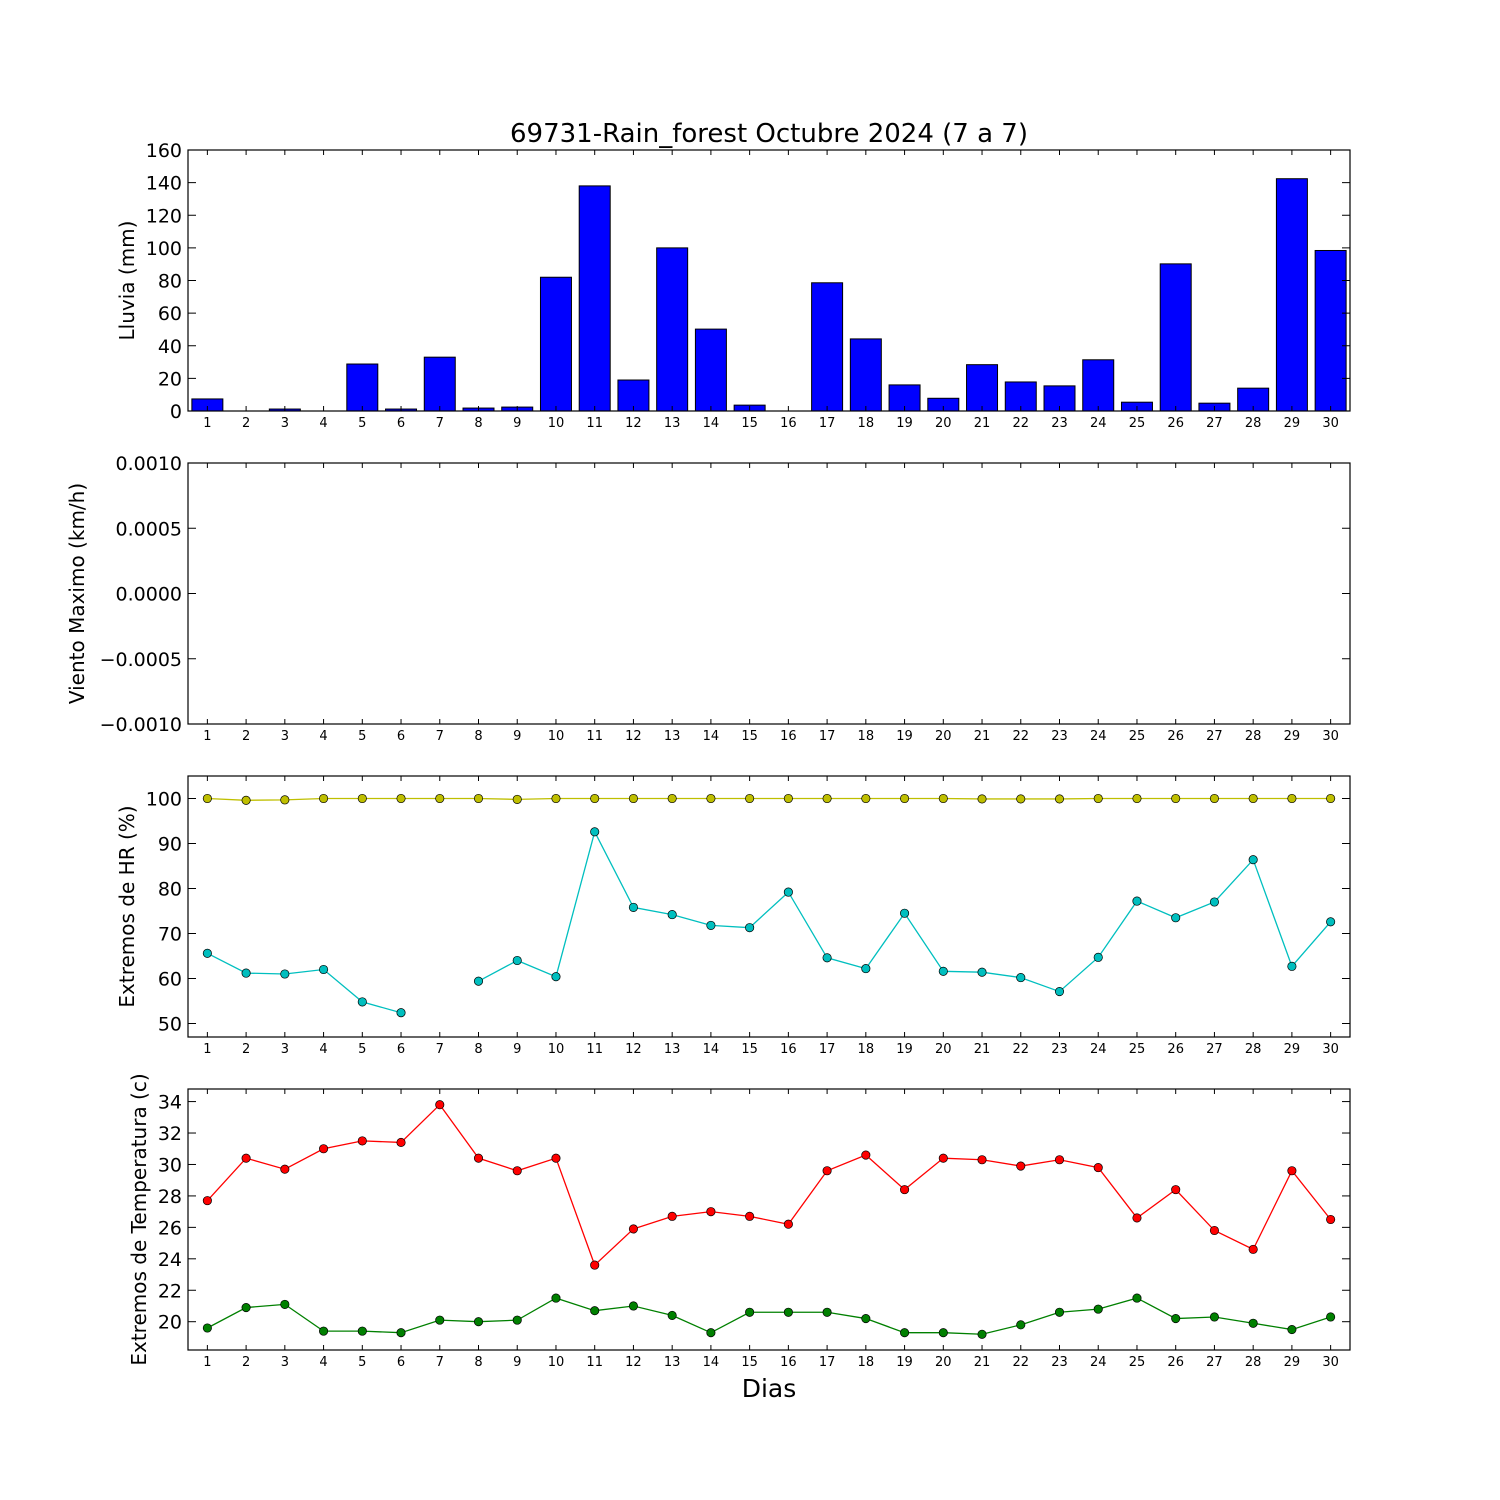 This screenshot has width=1500, height=1500. I want to click on wind-xtick-label: 12, so click(633, 736).